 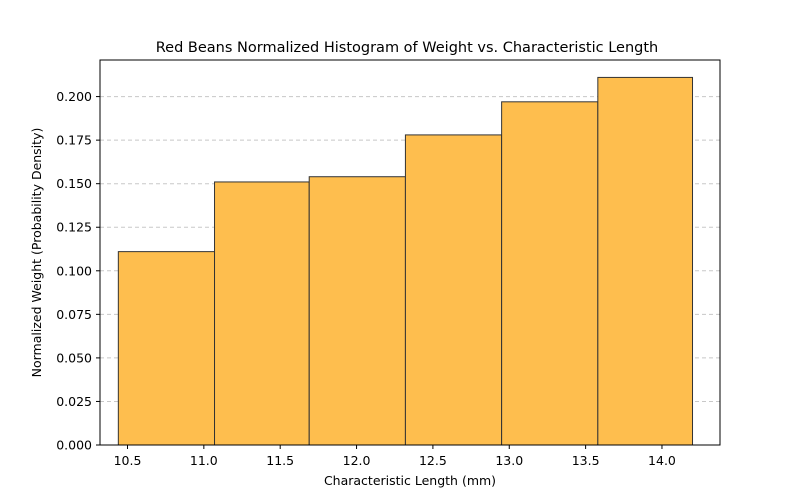 I want to click on y-axis-label: Normalized Weight (Probability Density), so click(x=36, y=253).